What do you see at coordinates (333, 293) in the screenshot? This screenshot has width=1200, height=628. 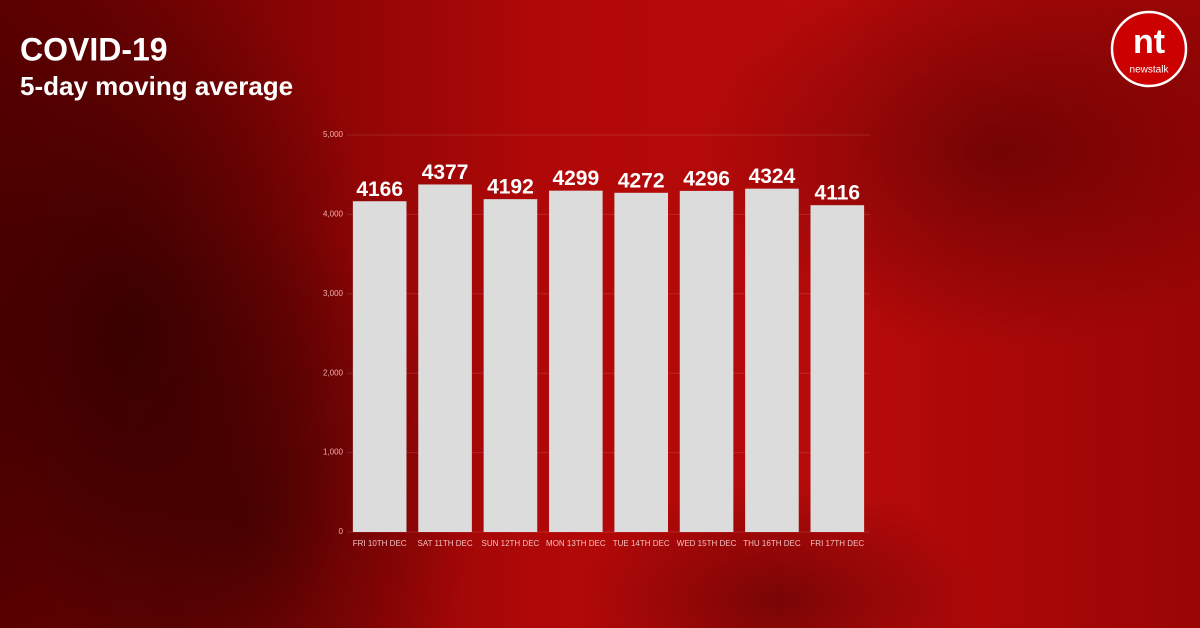 I see `y-tick-label: 3,000` at bounding box center [333, 293].